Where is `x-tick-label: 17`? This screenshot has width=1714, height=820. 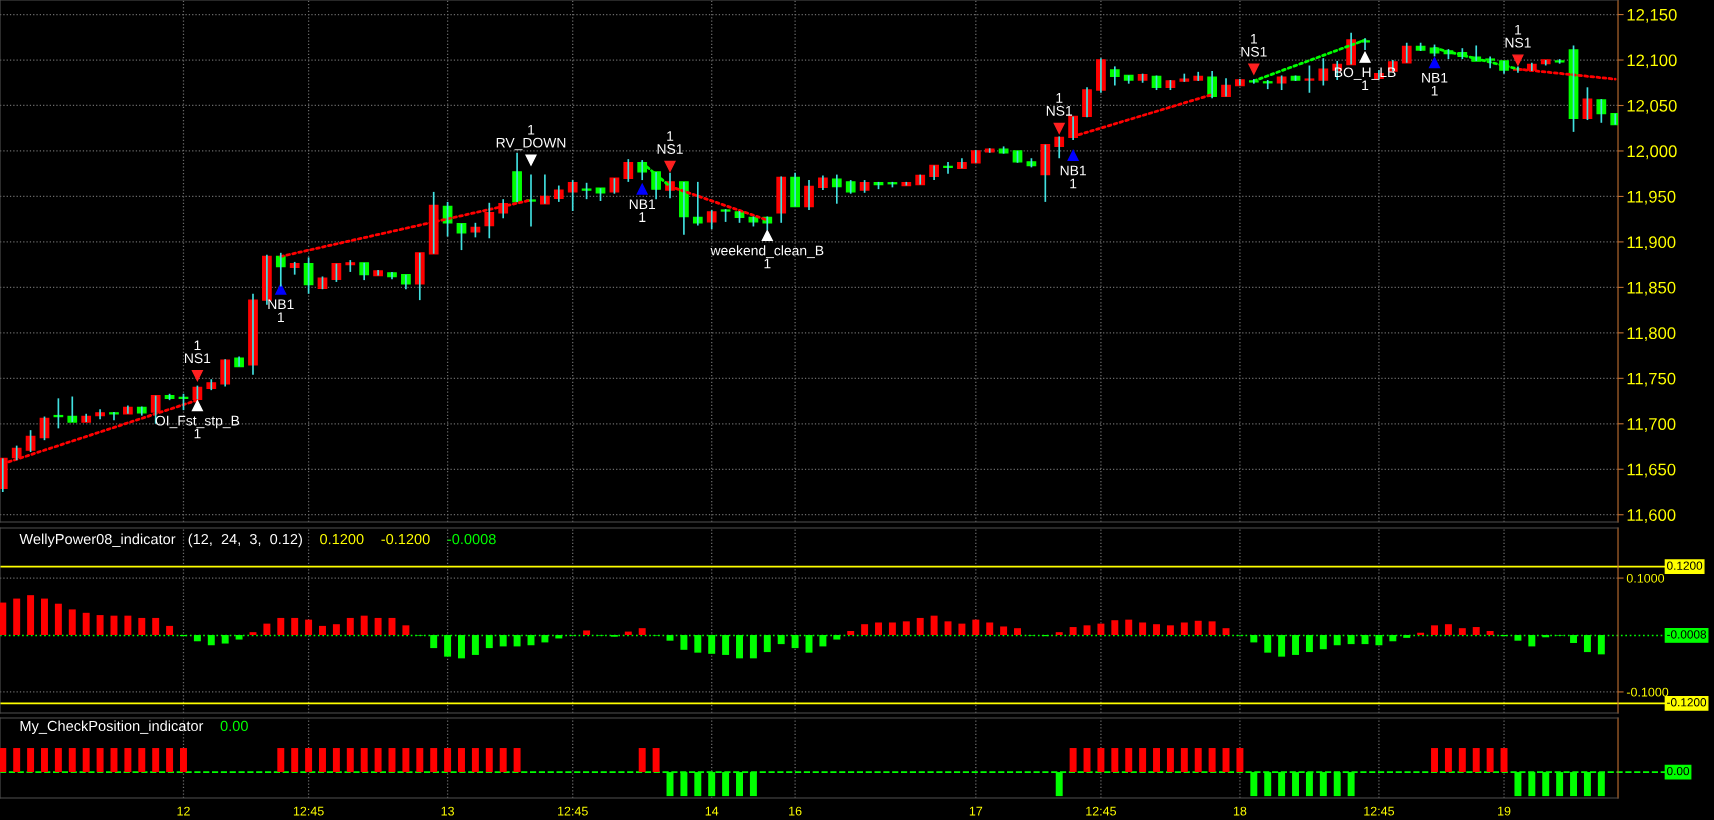
x-tick-label: 17 is located at coordinates (976, 811).